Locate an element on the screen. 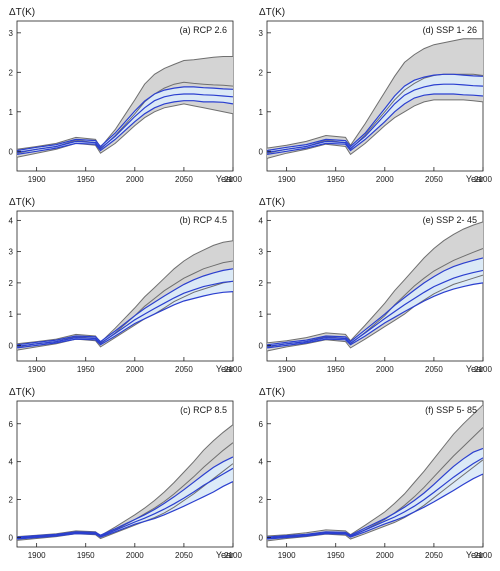  gray-lower-line is located at coordinates (375, 313).